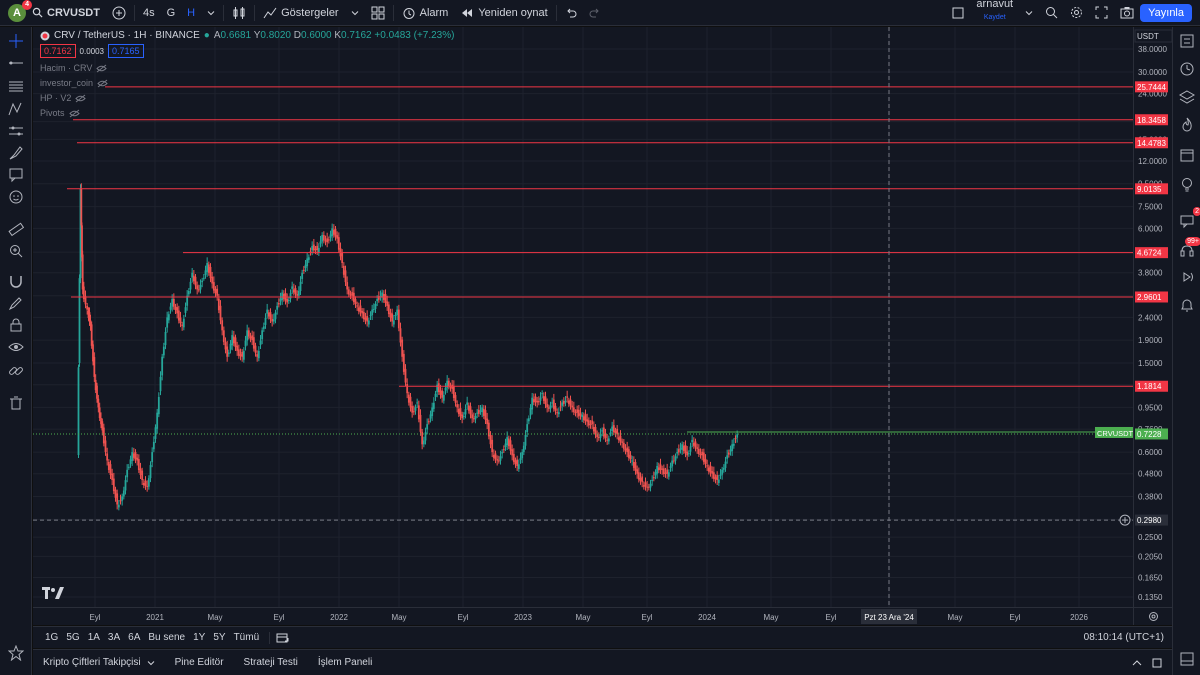  What do you see at coordinates (595, 13) in the screenshot?
I see `redo-button` at bounding box center [595, 13].